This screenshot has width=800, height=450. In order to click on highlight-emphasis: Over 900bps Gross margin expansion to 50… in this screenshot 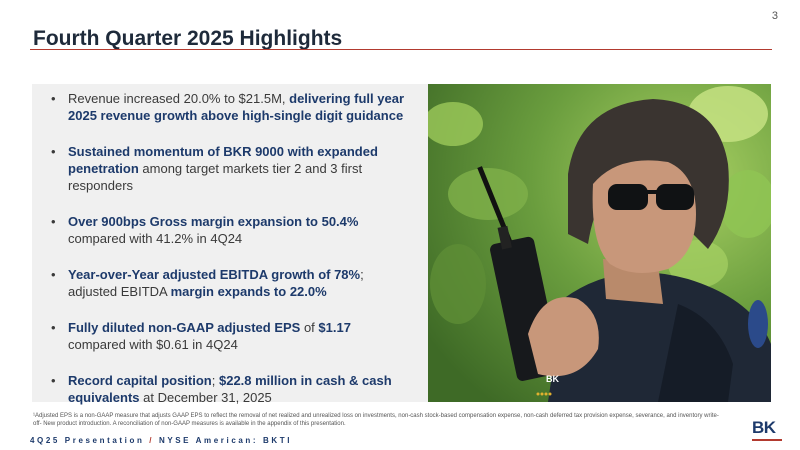, I will do `click(213, 221)`.